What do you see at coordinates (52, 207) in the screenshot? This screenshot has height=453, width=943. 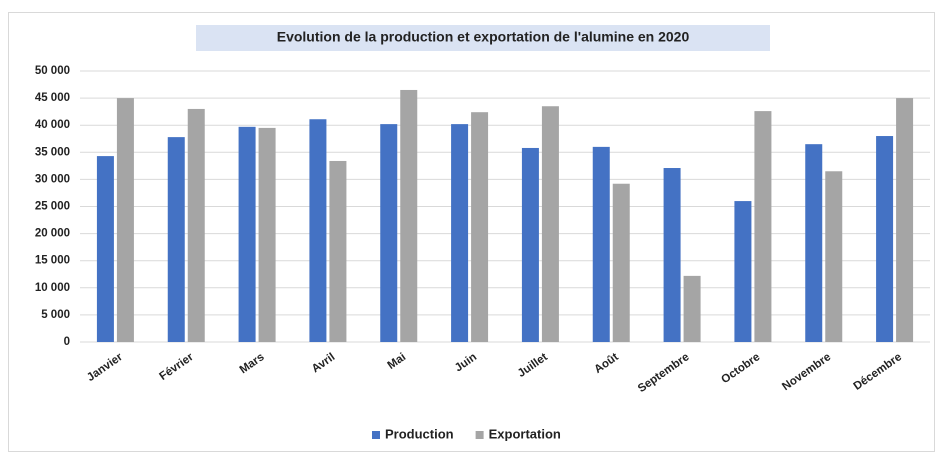 I see `y-tick-label: 25 000` at bounding box center [52, 207].